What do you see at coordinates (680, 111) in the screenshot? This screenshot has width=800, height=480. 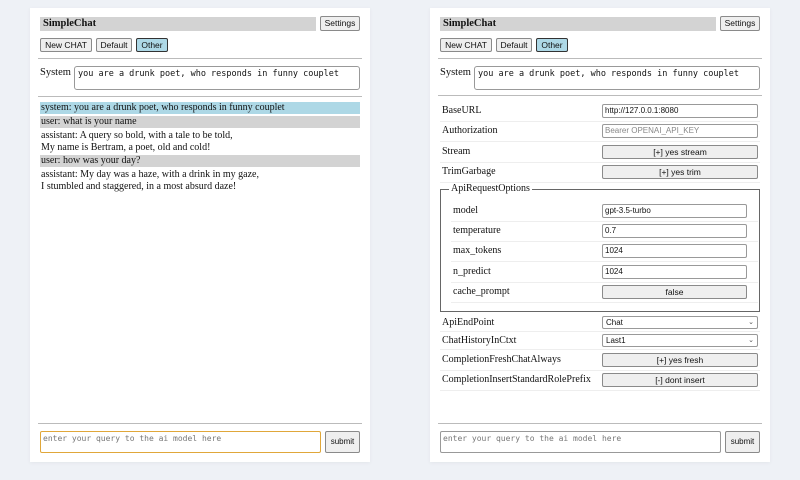 I see `base-url-input: http://127.0.0.1:8080` at bounding box center [680, 111].